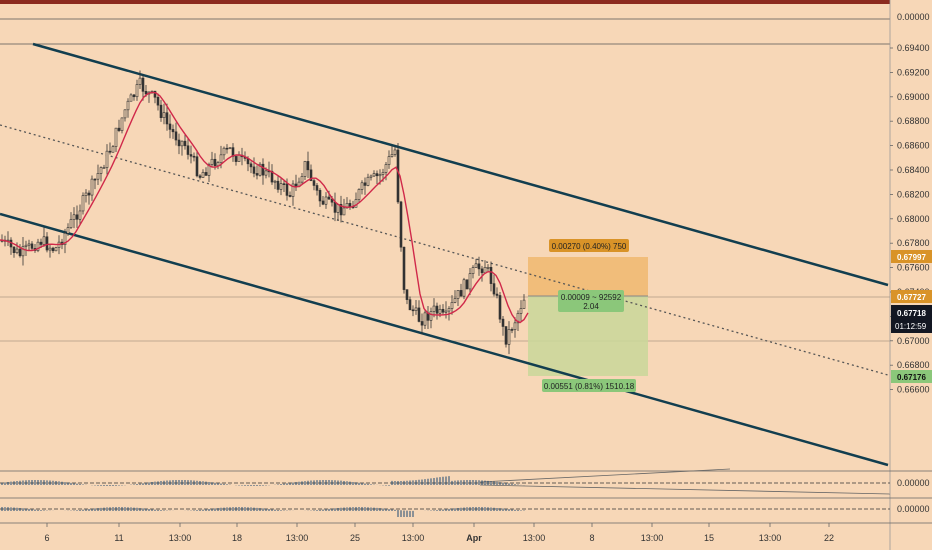 This screenshot has width=932, height=550. I want to click on position-center-label: 0.00009 ~ 92592 2.04, so click(591, 301).